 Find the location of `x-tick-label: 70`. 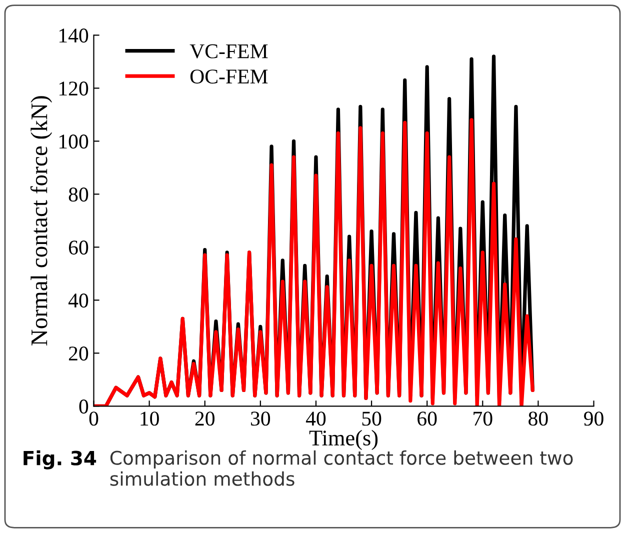

x-tick-label: 70 is located at coordinates (483, 419).